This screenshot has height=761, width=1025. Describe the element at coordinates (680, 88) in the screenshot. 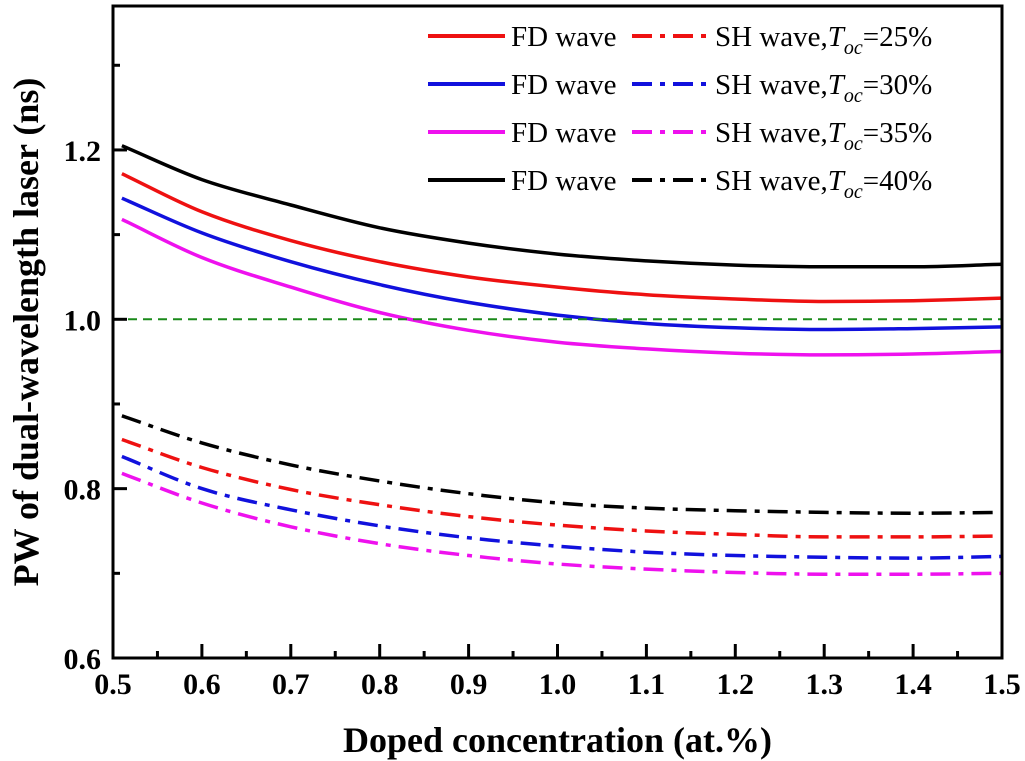

I see `legend-row: FD wave SH wave,Toc=30%` at that location.